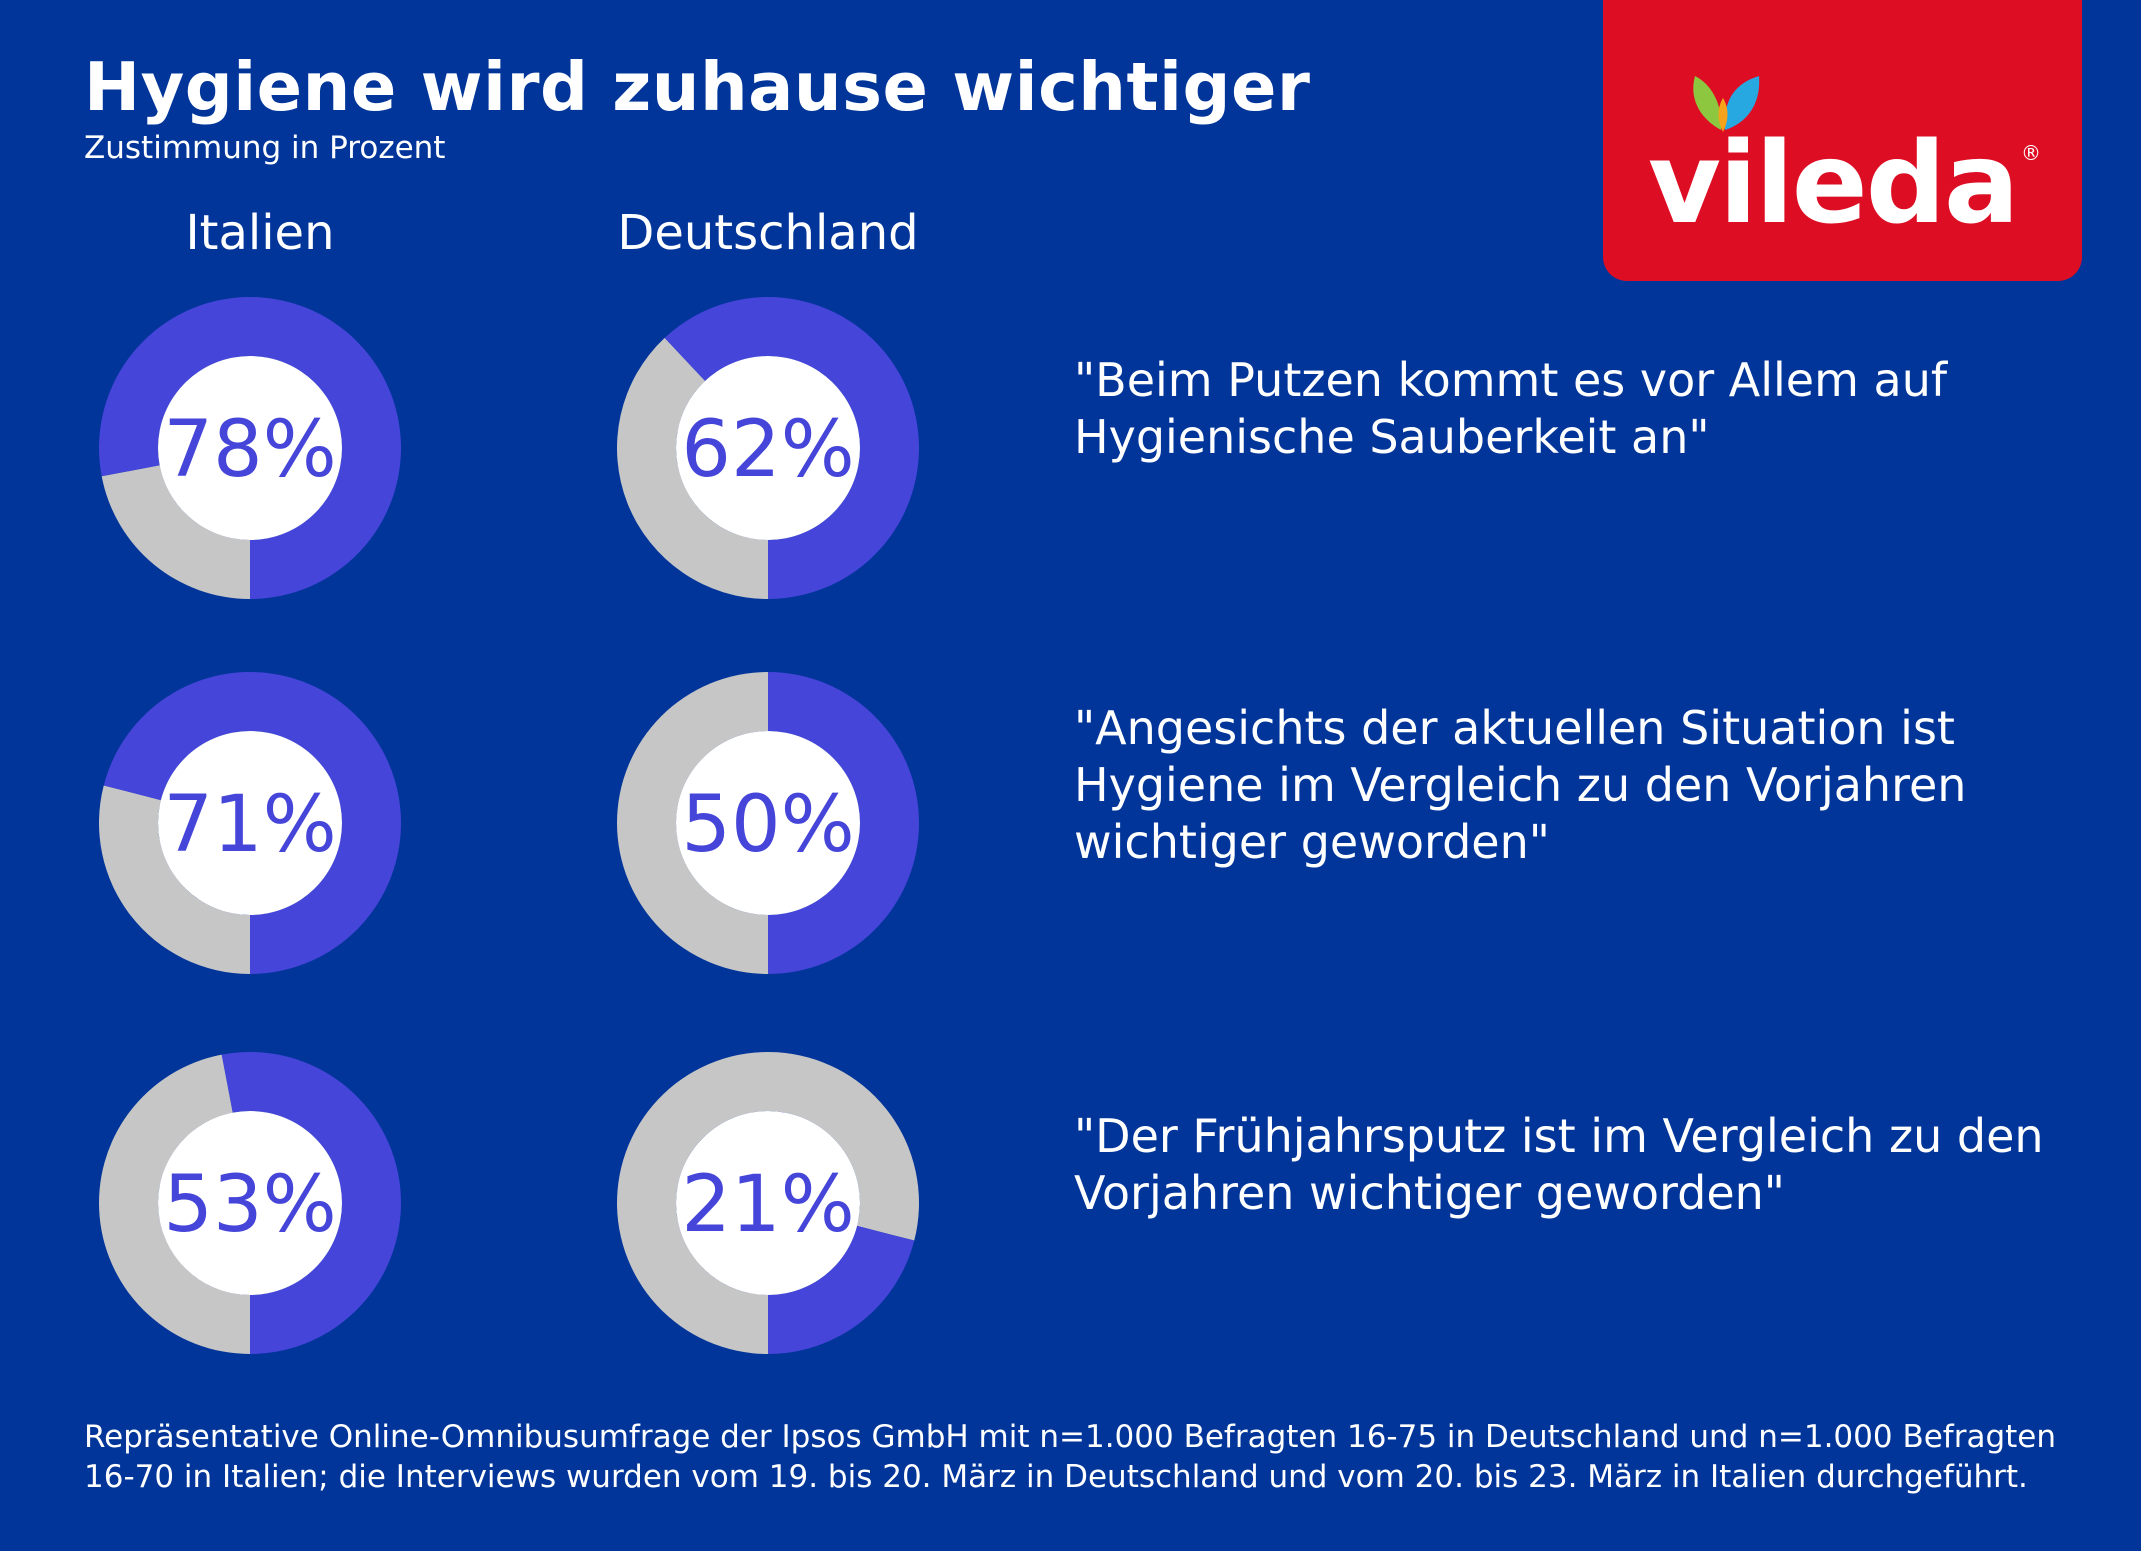 The width and height of the screenshot is (2141, 1551). Describe the element at coordinates (175, 532) in the screenshot. I see `donut-italien-row1-remainder` at that location.